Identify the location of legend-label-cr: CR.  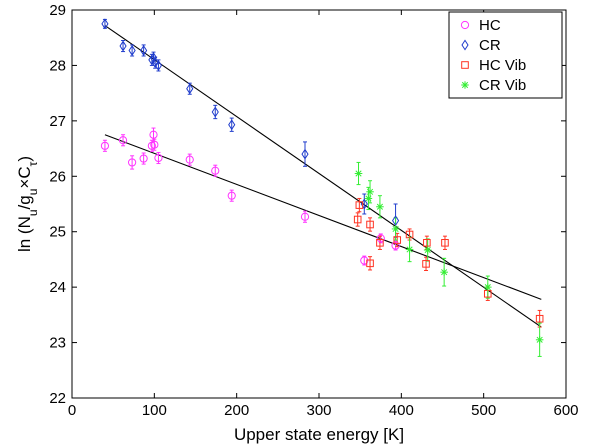
(490, 45).